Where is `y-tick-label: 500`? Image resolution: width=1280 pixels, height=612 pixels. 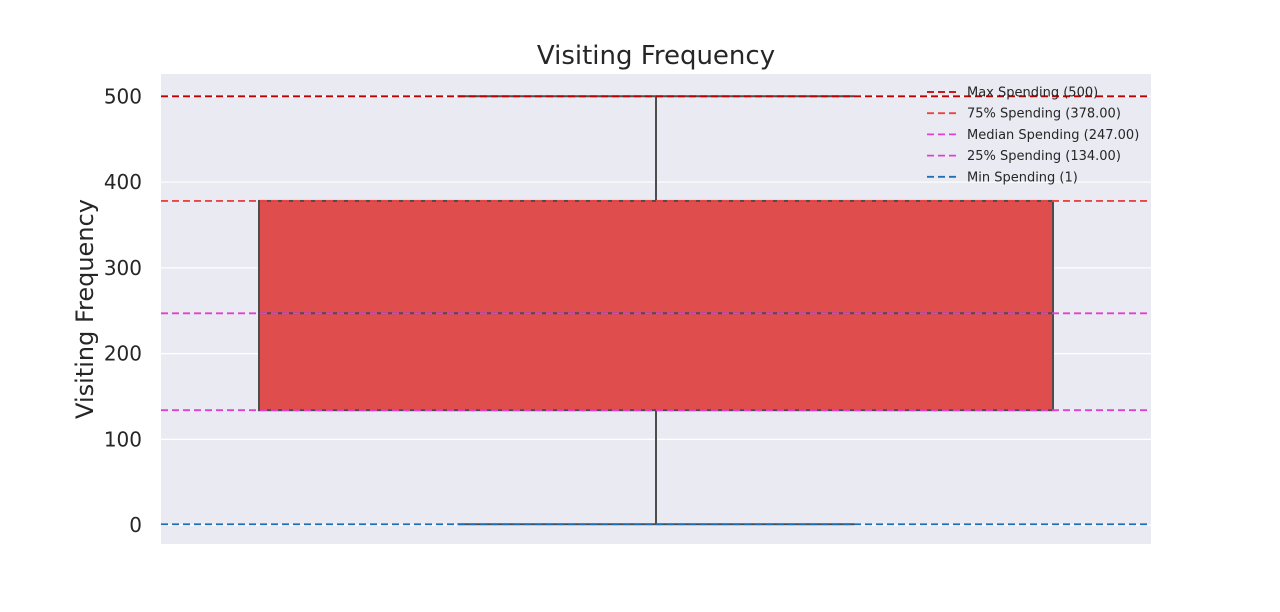
y-tick-label: 500 is located at coordinates (123, 96).